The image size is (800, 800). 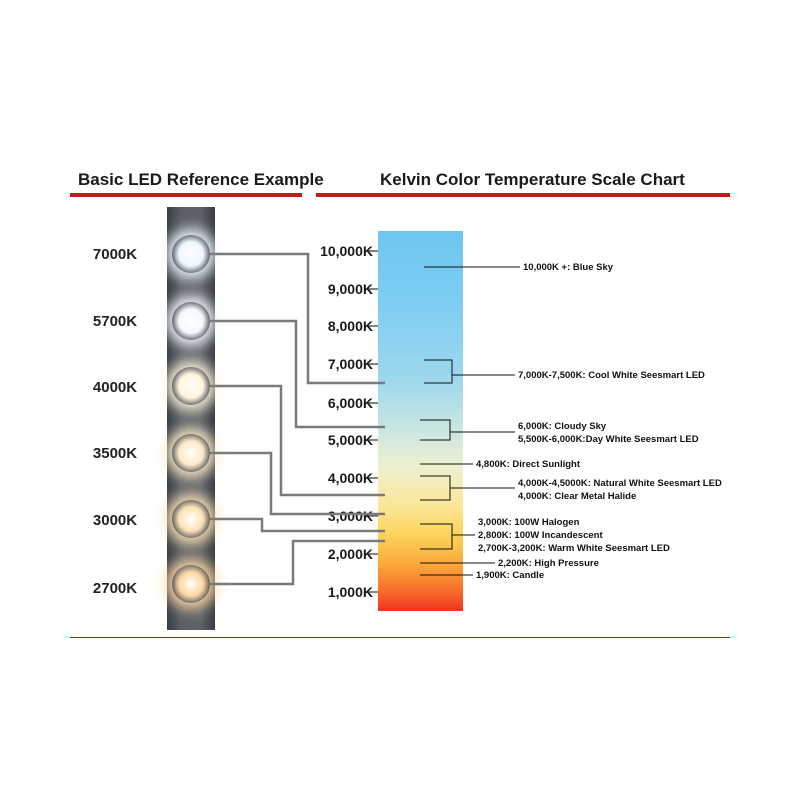 I want to click on led-4000k, so click(x=191, y=386).